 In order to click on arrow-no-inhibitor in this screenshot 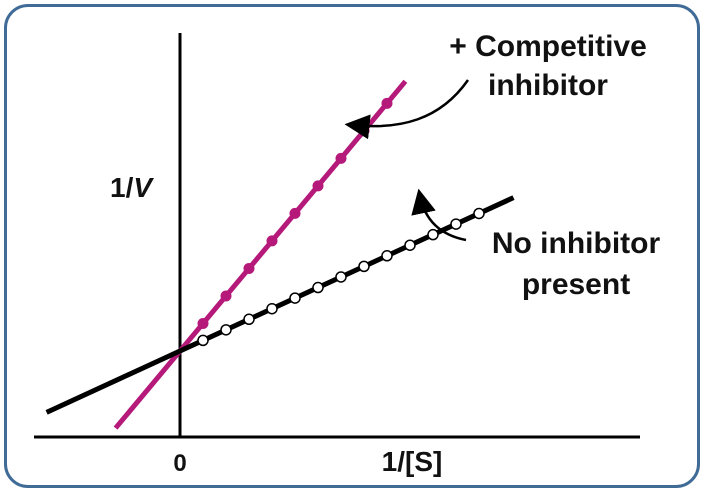, I will do `click(439, 215)`.